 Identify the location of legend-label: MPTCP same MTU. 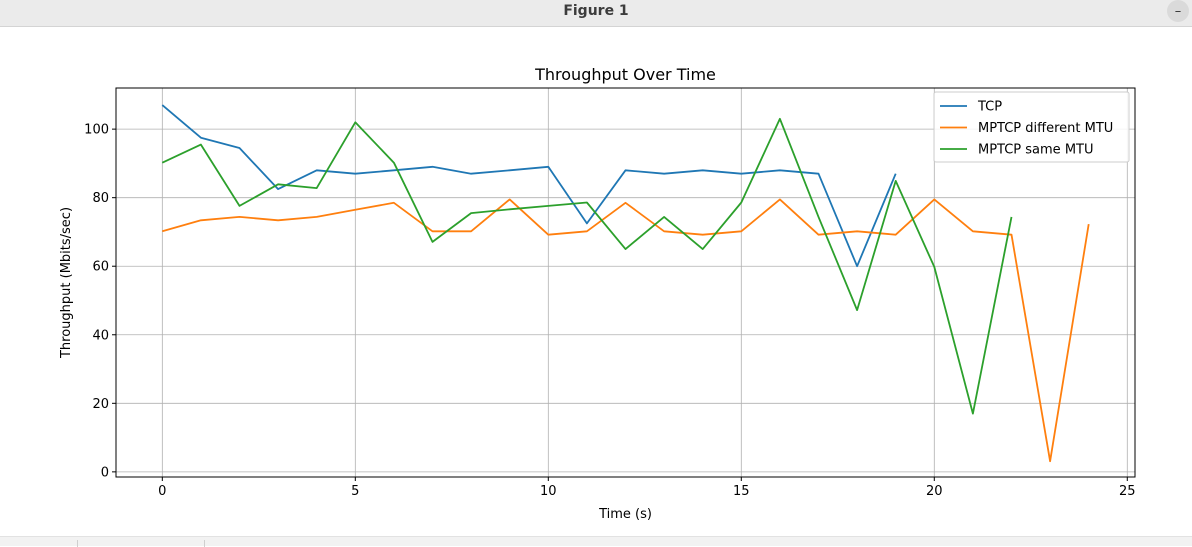
(1036, 150).